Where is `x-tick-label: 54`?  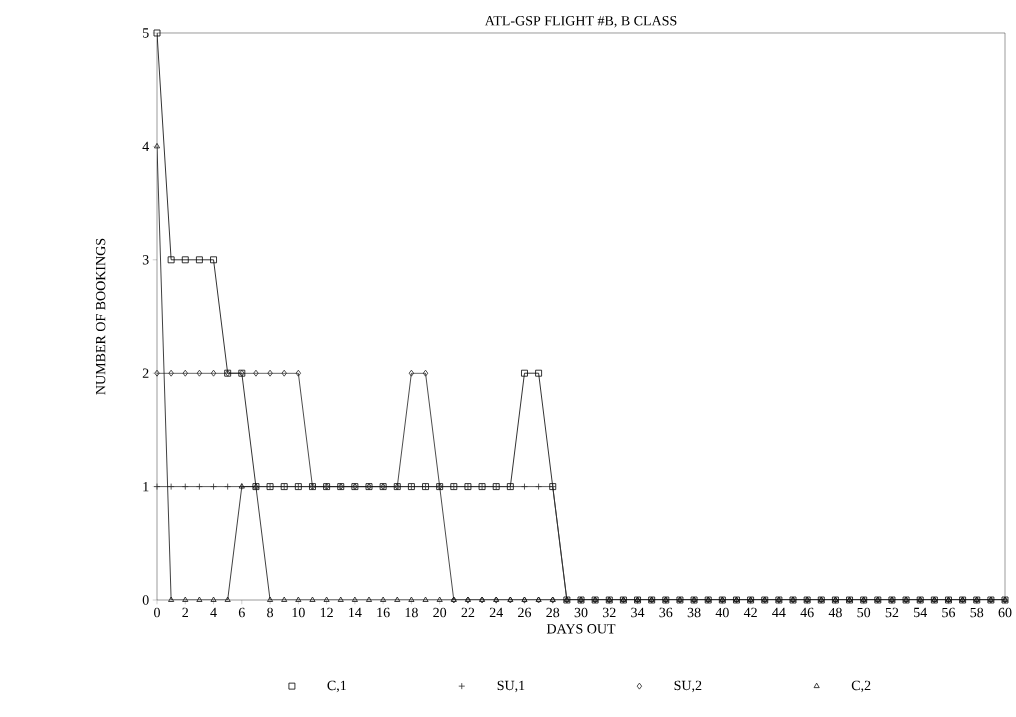 x-tick-label: 54 is located at coordinates (920, 612).